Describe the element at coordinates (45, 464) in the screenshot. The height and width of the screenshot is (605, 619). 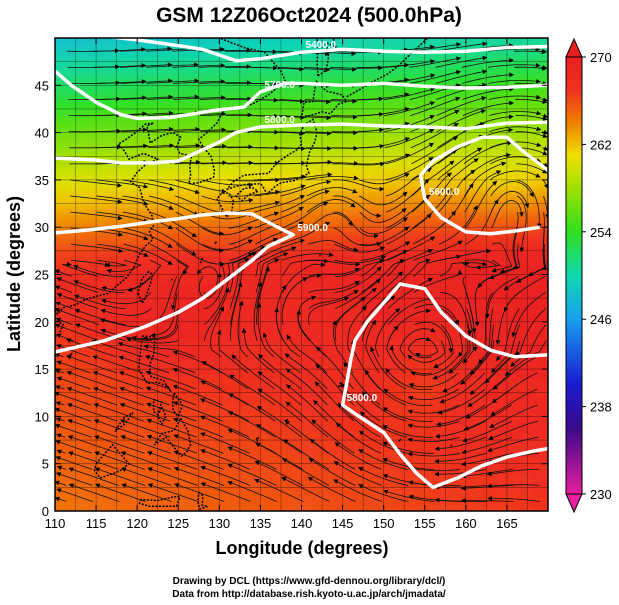
I see `y-tick-label: 5` at that location.